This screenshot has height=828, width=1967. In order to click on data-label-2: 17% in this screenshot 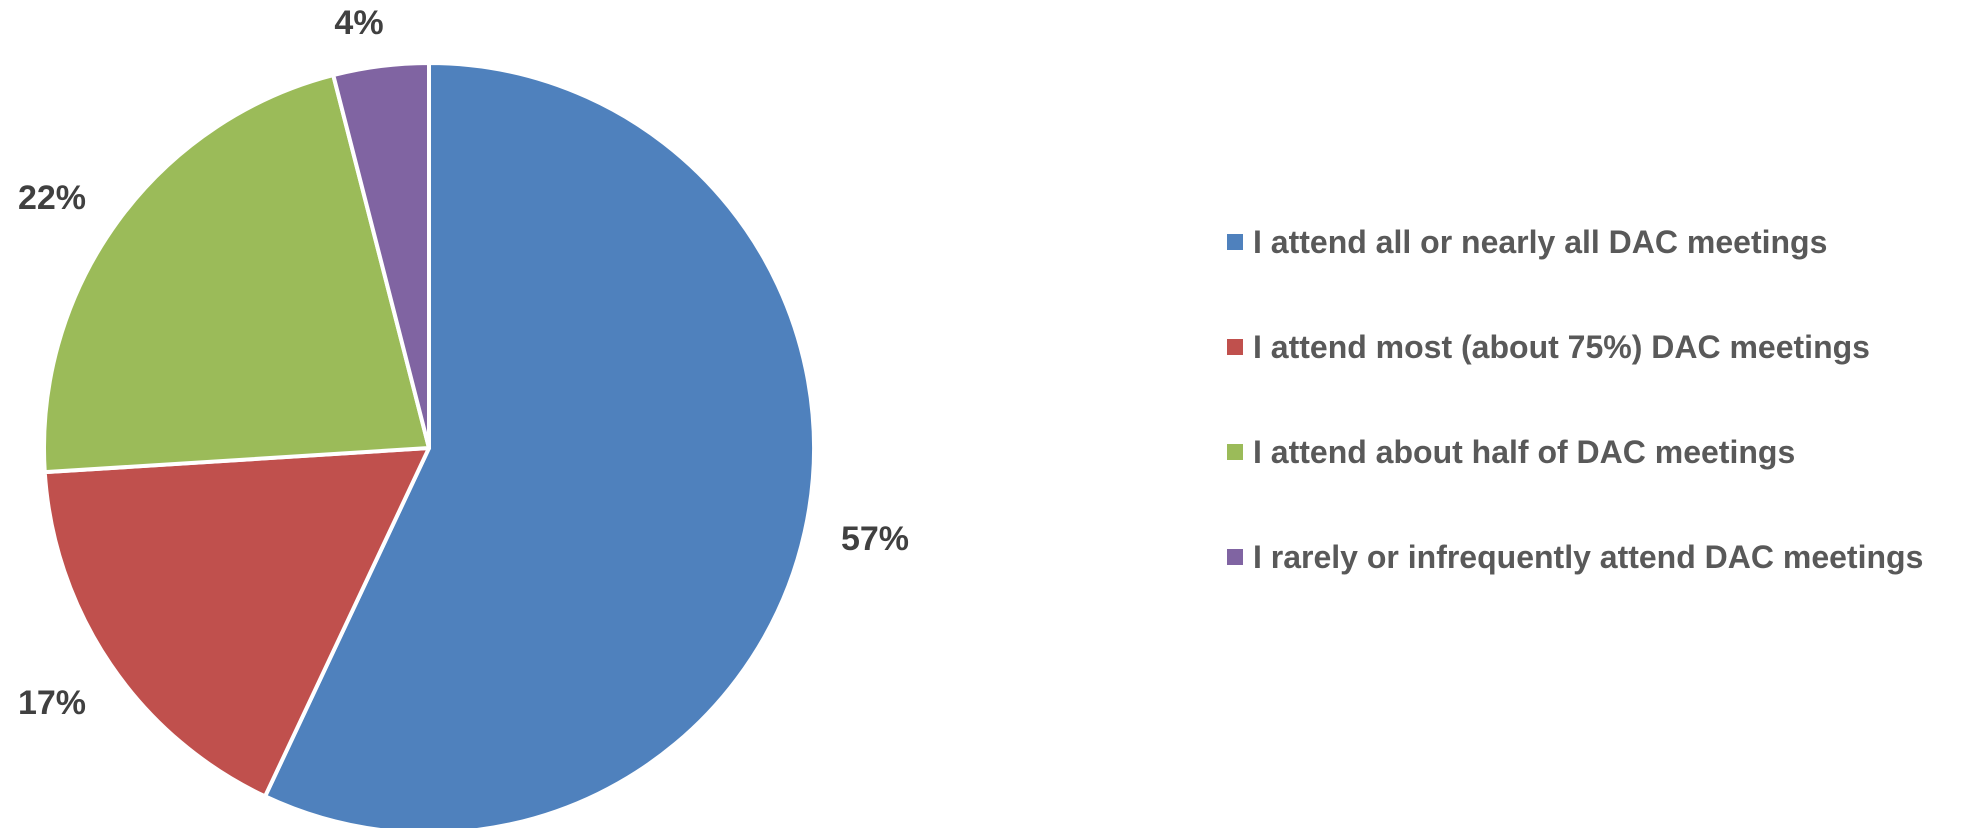, I will do `click(52, 703)`.